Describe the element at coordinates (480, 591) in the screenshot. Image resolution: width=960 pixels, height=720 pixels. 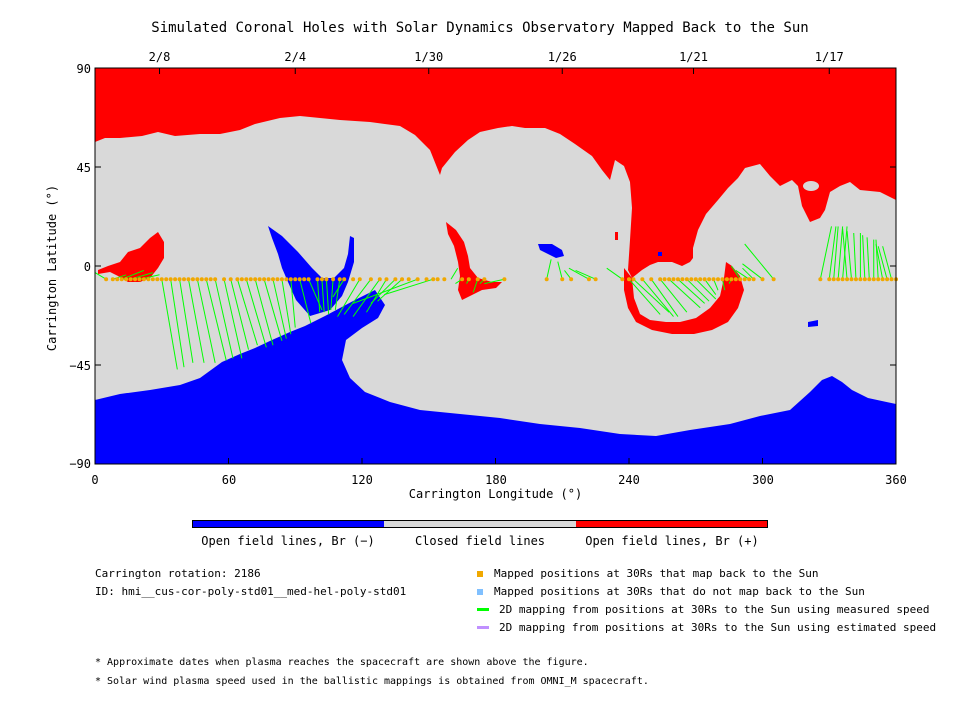
I see `lightblue-square-icon` at that location.